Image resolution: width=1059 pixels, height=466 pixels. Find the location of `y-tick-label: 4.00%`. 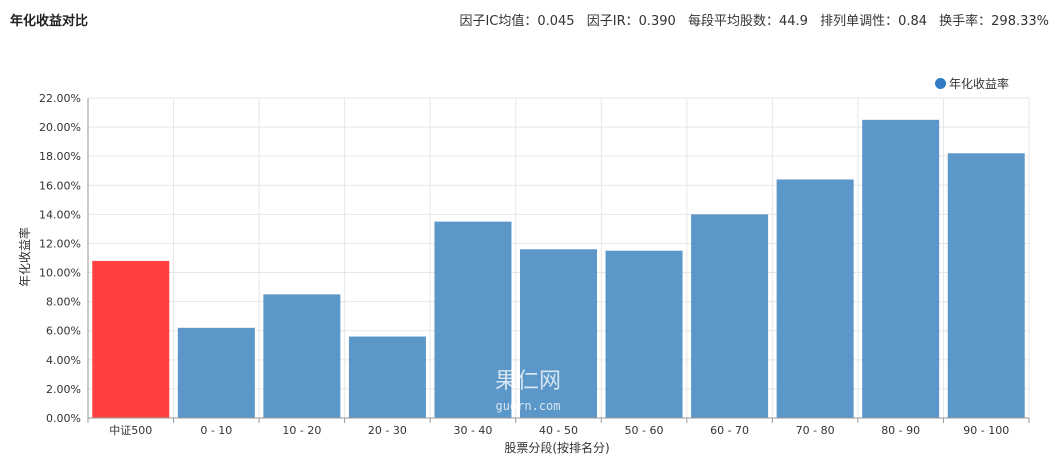

y-tick-label: 4.00% is located at coordinates (63, 360).